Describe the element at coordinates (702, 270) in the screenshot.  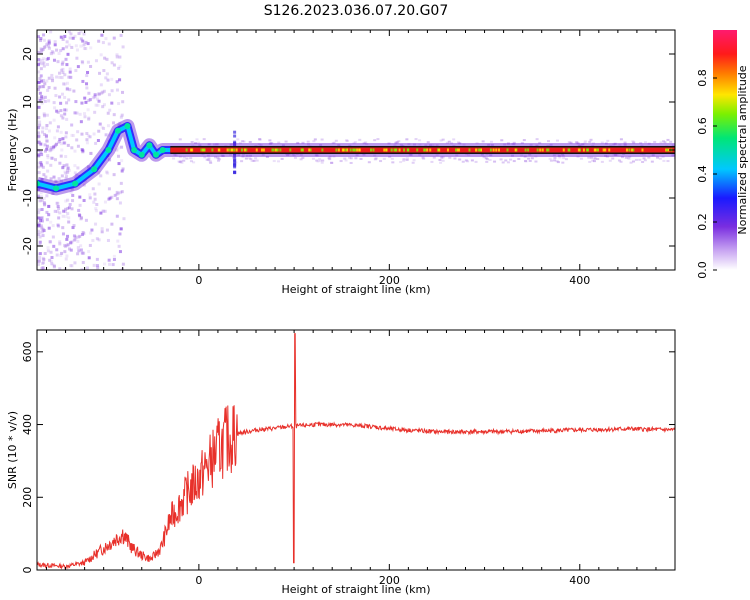
I see `colorbar-tick-label: 0.0` at that location.